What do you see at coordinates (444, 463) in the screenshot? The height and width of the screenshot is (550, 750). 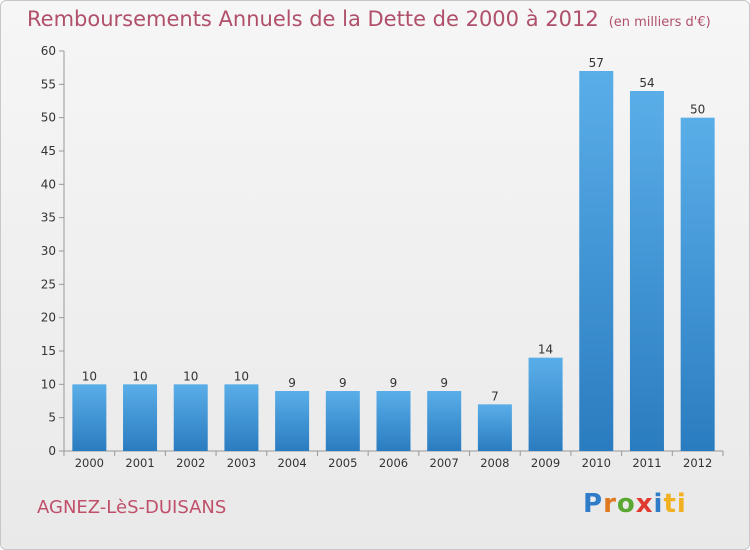 I see `x-tick-label: 2007` at bounding box center [444, 463].